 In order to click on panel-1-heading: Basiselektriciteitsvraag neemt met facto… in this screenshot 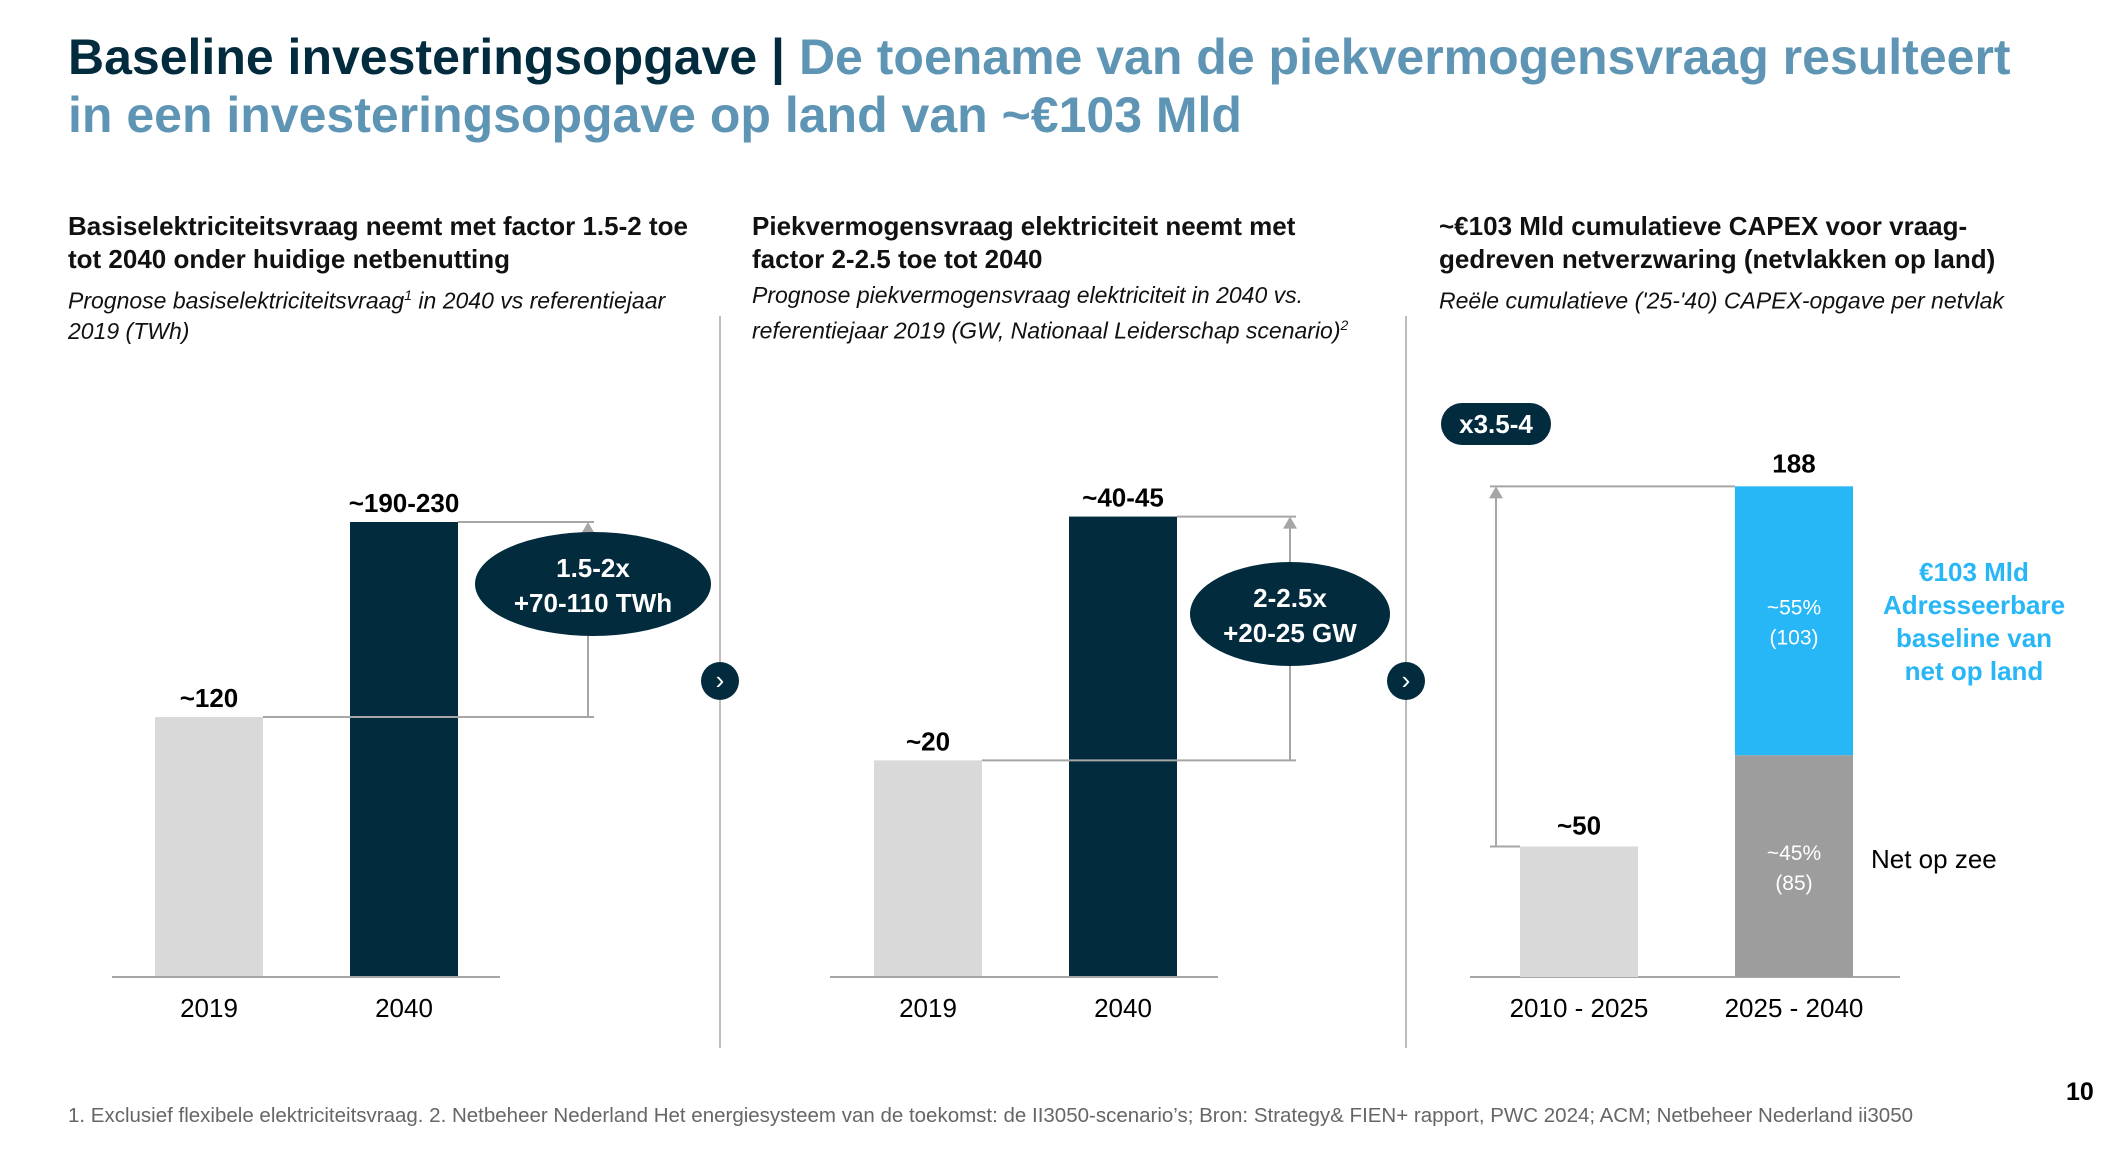, I will do `click(378, 242)`.